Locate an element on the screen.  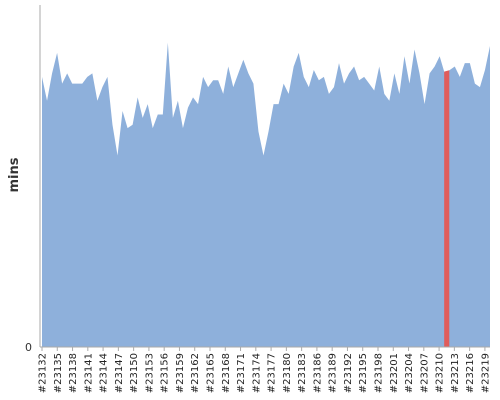
x-tick-label: #23216 is located at coordinates (470, 373).